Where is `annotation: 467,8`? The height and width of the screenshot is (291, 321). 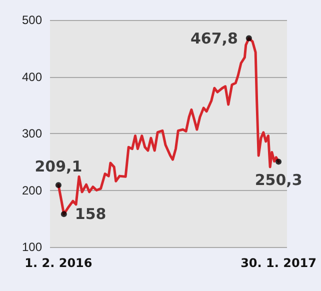
annotation: 467,8 is located at coordinates (214, 38).